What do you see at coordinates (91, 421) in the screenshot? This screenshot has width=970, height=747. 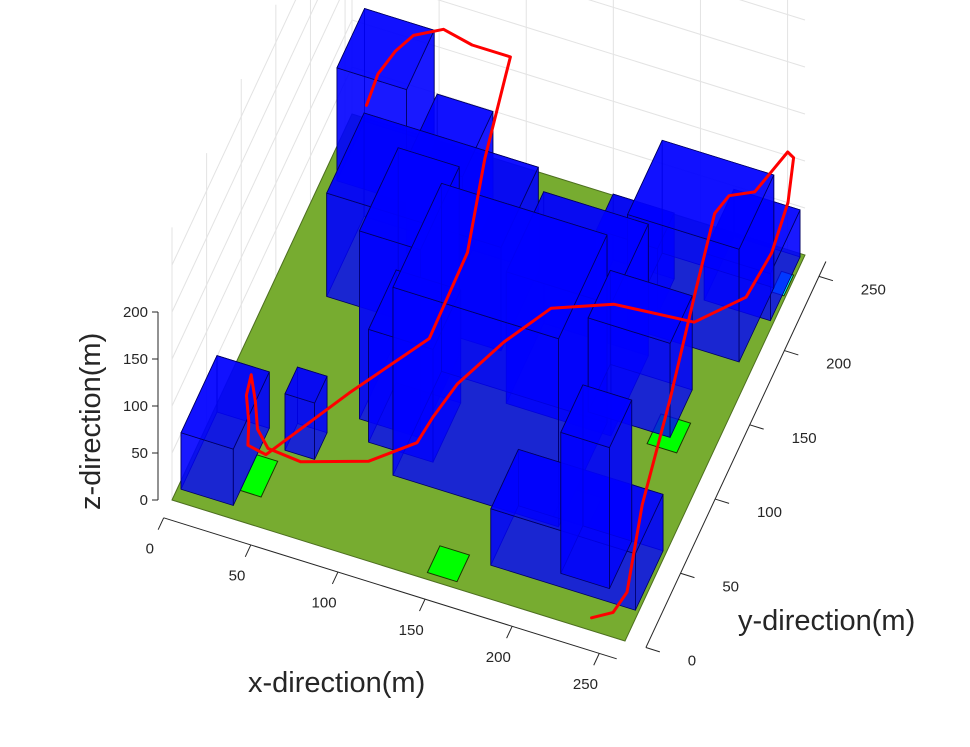 I see `z-axis-label: z-direction(m)` at bounding box center [91, 421].